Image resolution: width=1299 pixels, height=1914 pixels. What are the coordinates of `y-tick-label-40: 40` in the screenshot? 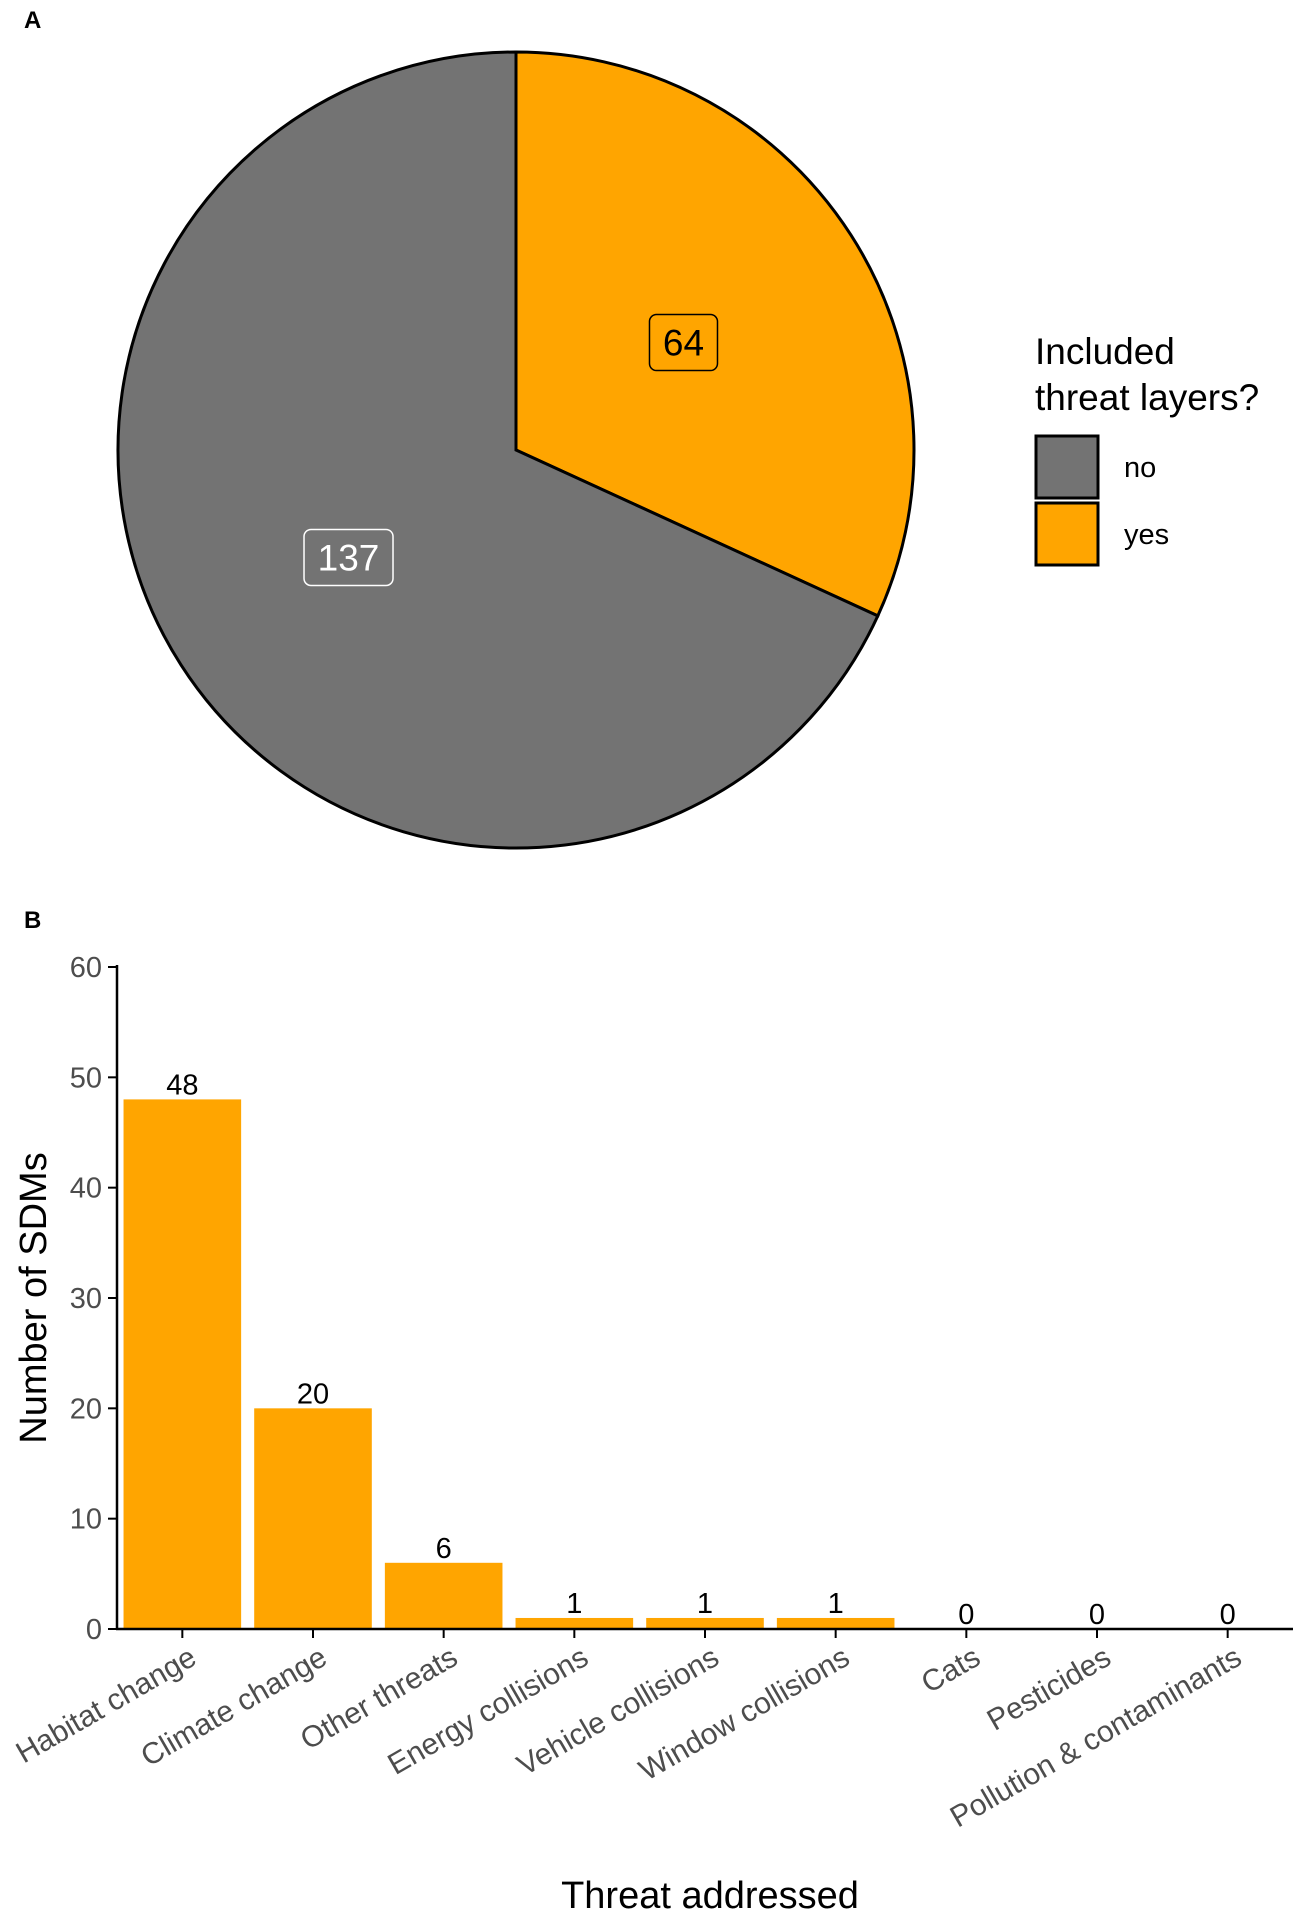 It's located at (86, 1189).